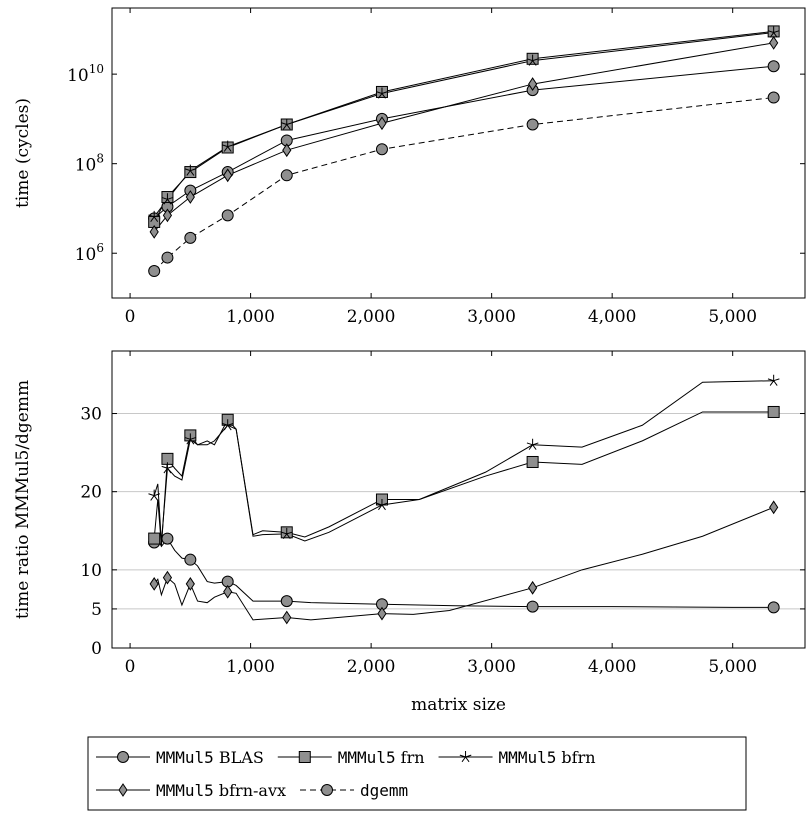  I want to click on top-point-mmmul5-blas, so click(773, 66).